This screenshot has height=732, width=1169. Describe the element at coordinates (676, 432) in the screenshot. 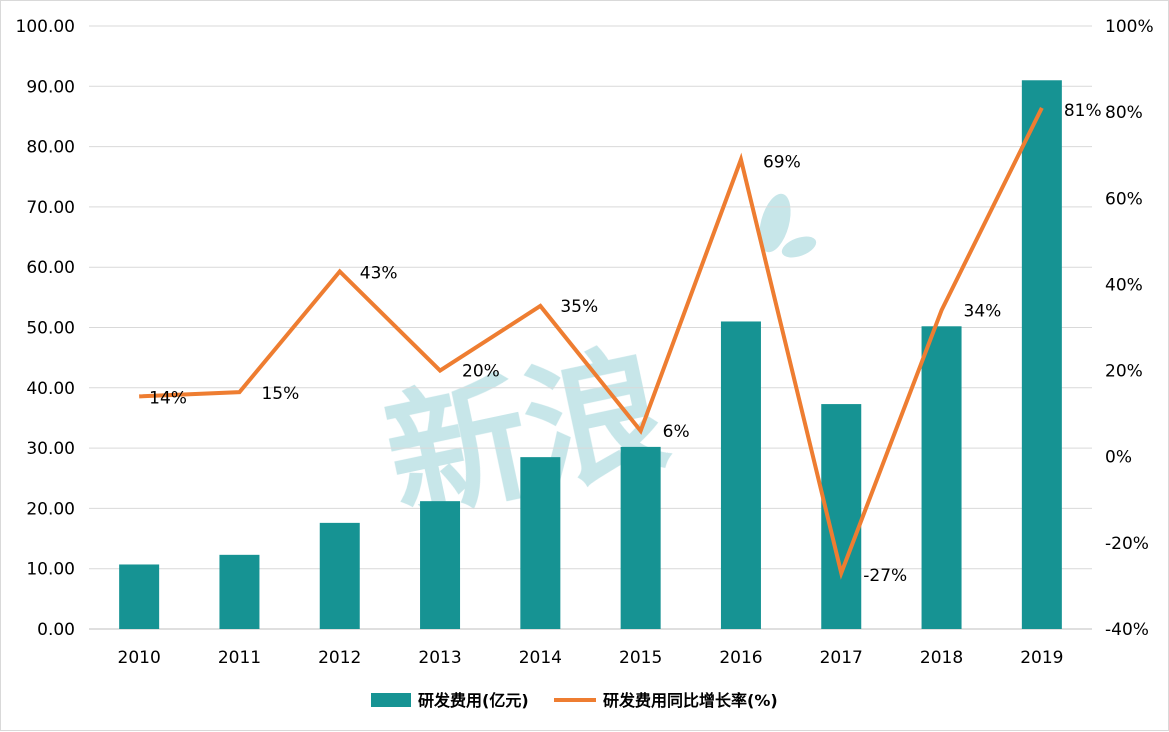

I see `data-label: 6%` at that location.